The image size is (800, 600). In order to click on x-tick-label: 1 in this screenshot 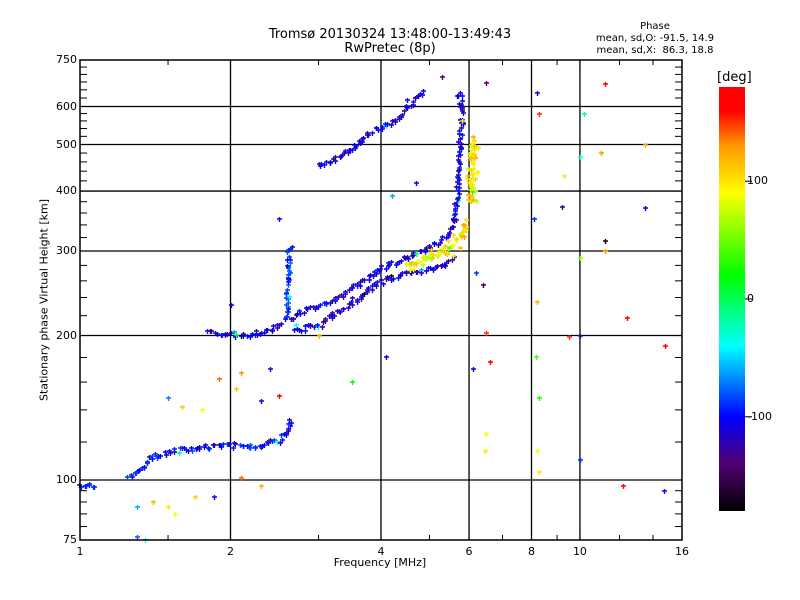, I will do `click(80, 551)`.